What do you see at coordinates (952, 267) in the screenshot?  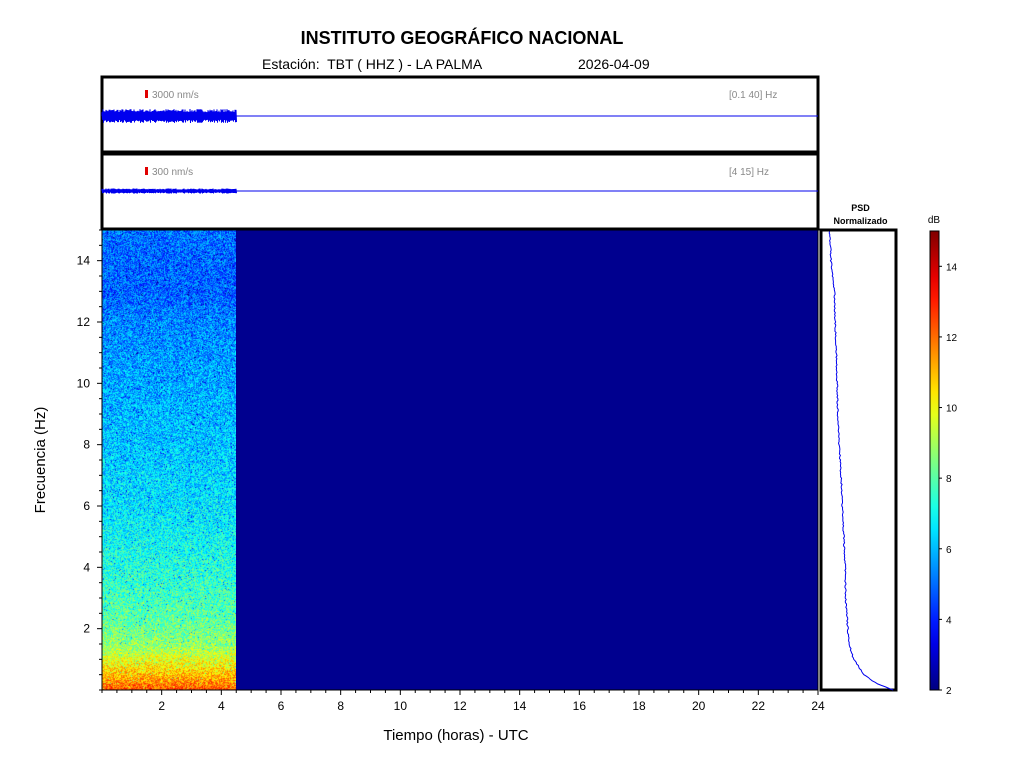 I see `colorbar-tick-label: 14` at bounding box center [952, 267].